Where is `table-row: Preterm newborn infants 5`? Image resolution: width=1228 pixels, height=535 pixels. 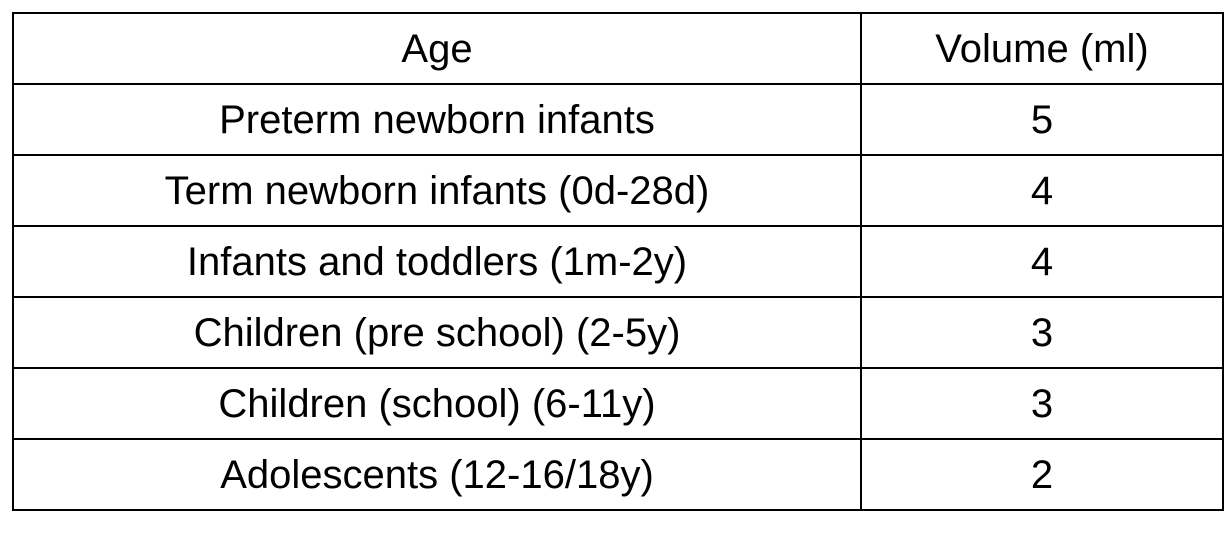 table-row: Preterm newborn infants 5 is located at coordinates (618, 119).